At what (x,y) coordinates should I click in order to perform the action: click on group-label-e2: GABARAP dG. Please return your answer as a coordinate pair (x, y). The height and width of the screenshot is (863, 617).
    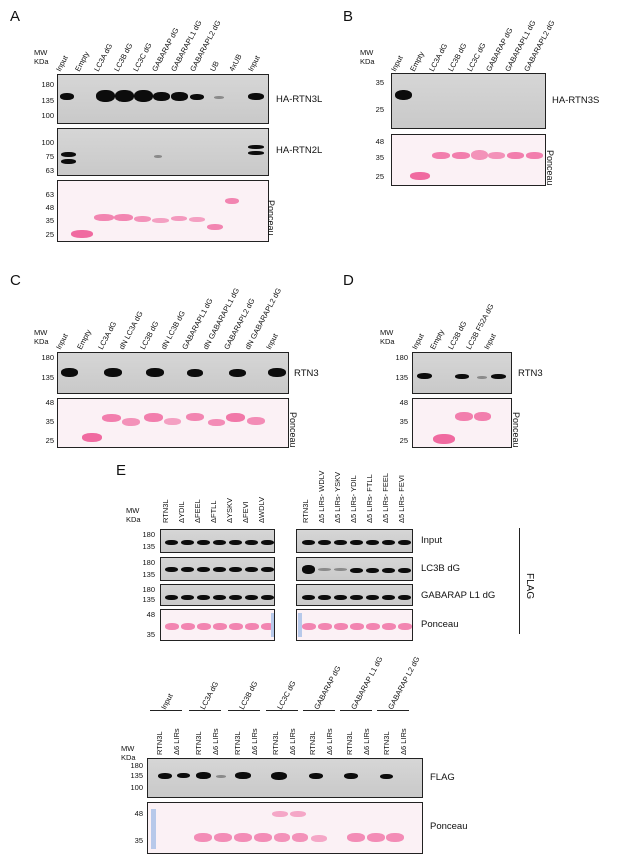
    Looking at the image, I should click on (327, 687).